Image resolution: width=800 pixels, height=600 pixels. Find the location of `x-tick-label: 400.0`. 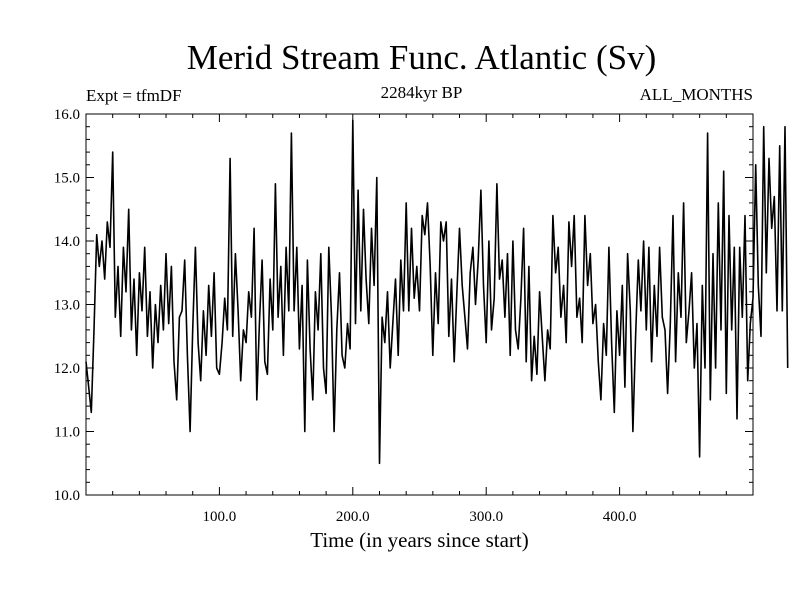

x-tick-label: 400.0 is located at coordinates (620, 517).